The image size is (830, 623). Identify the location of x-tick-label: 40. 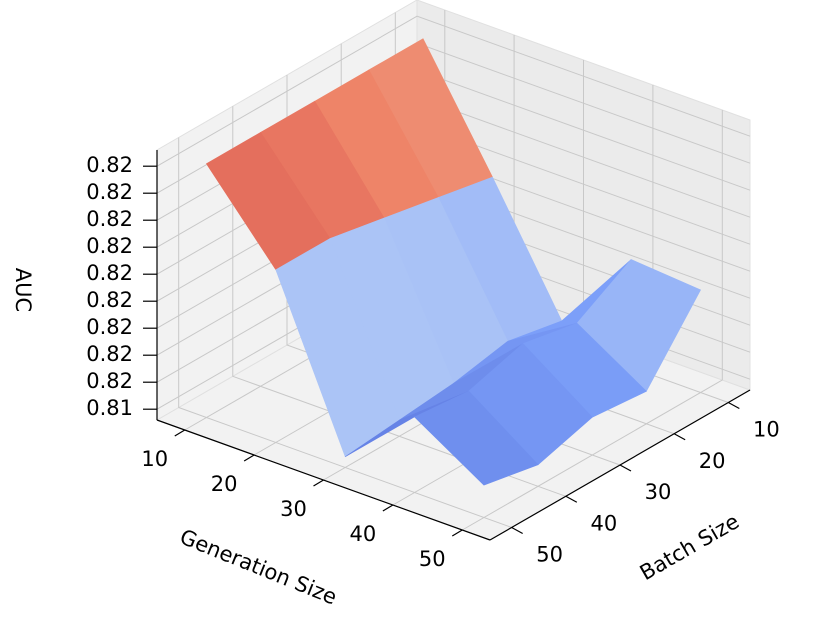
(363, 534).